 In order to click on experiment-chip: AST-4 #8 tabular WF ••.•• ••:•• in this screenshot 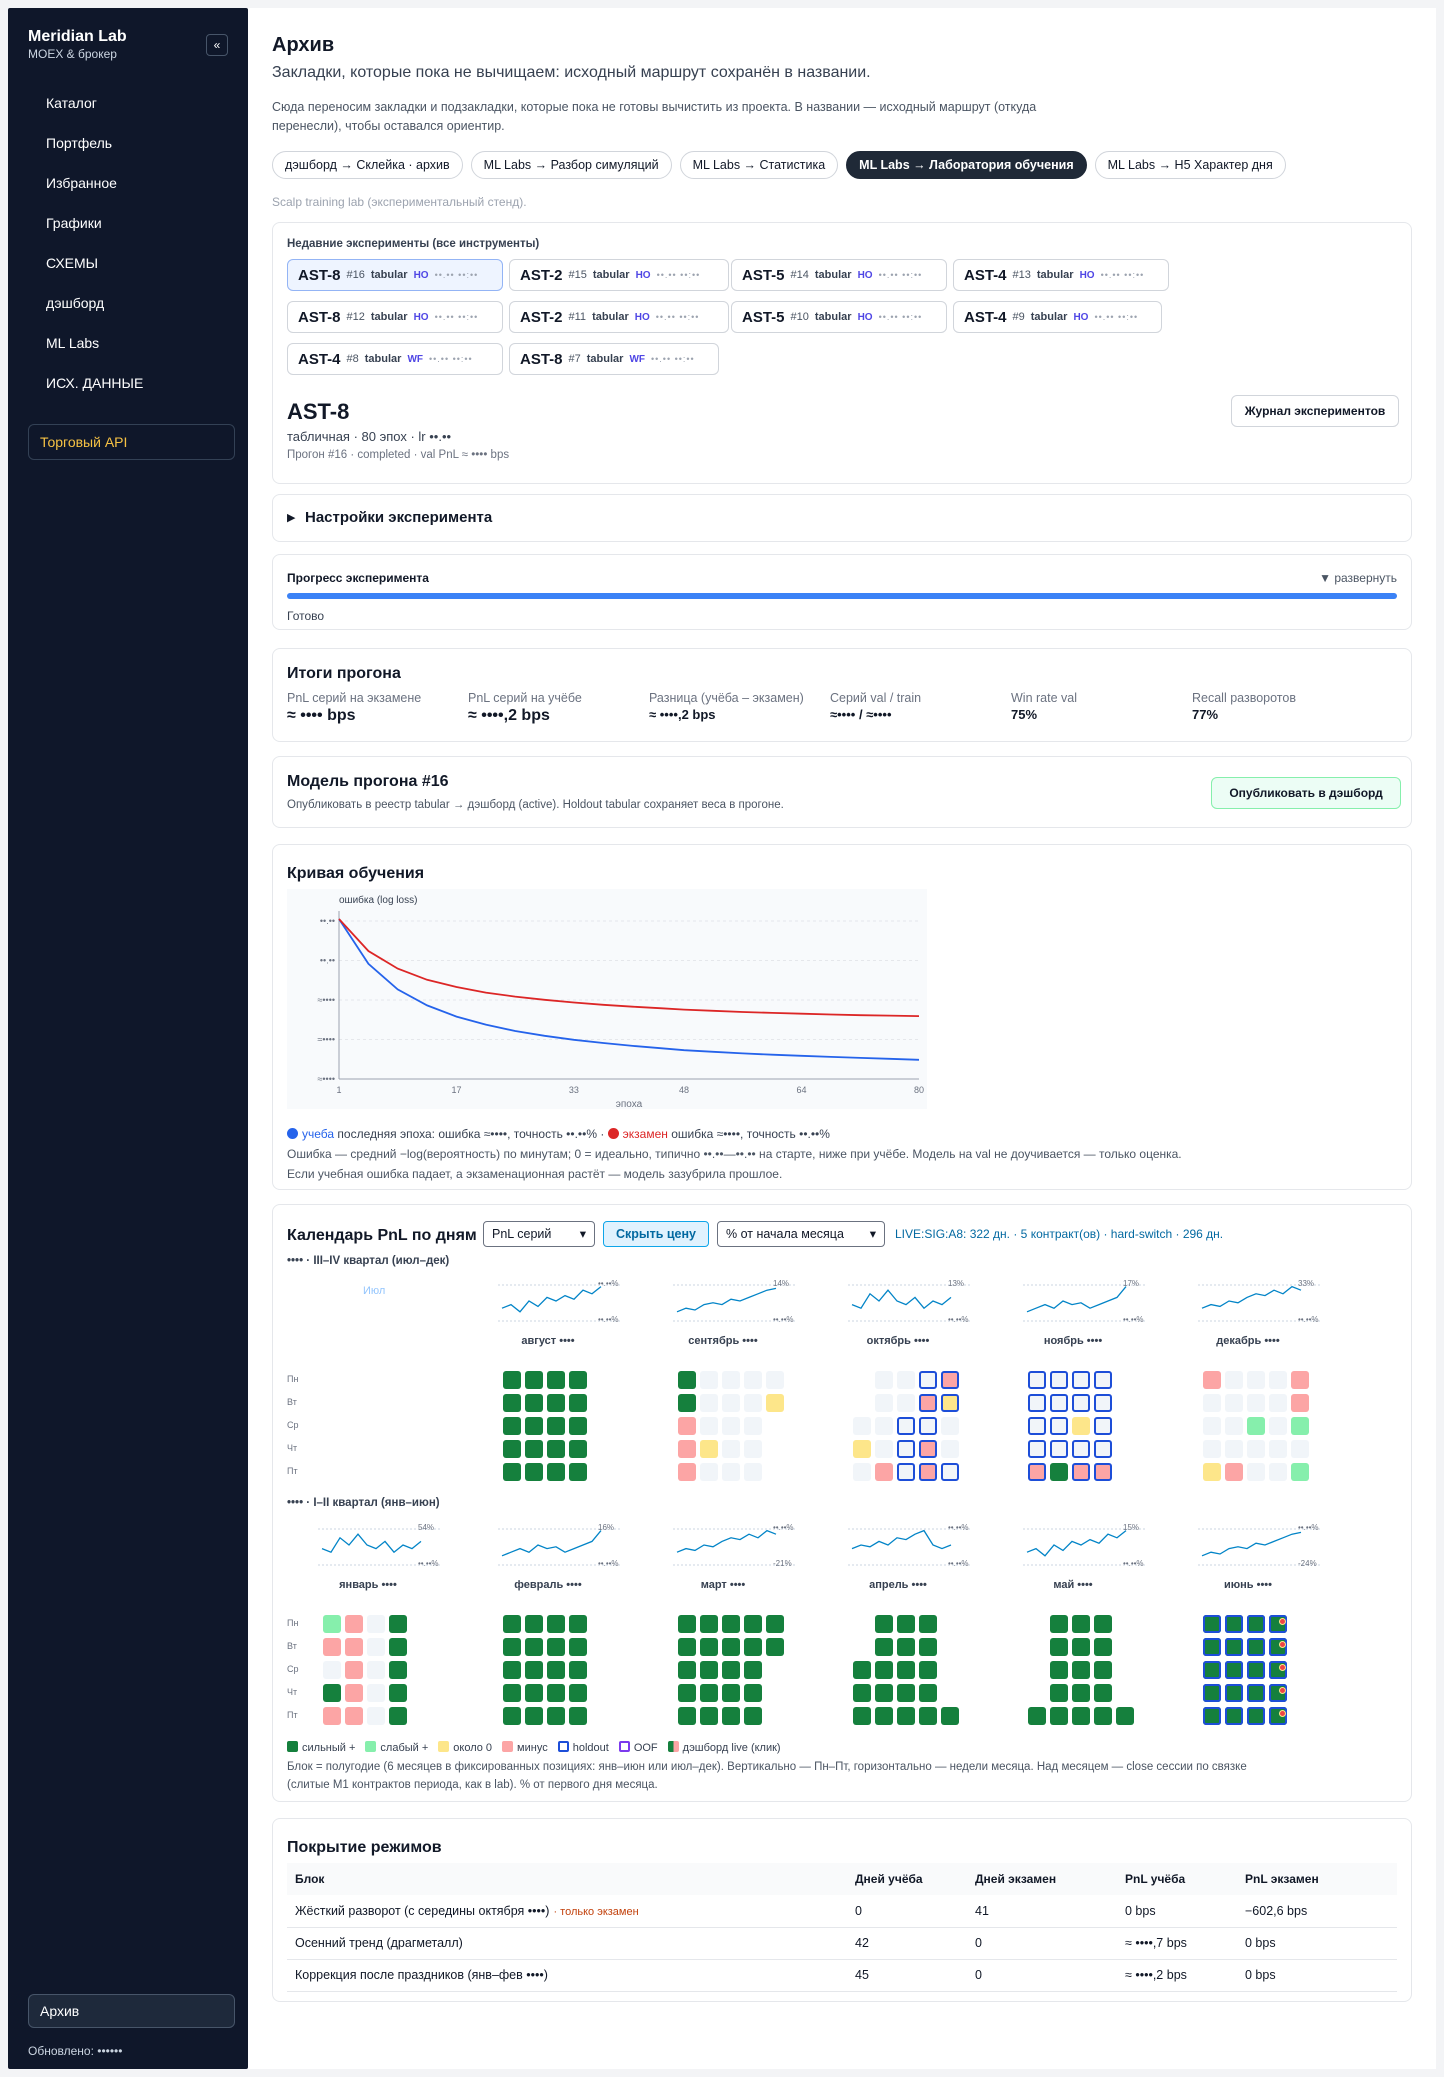, I will do `click(395, 359)`.